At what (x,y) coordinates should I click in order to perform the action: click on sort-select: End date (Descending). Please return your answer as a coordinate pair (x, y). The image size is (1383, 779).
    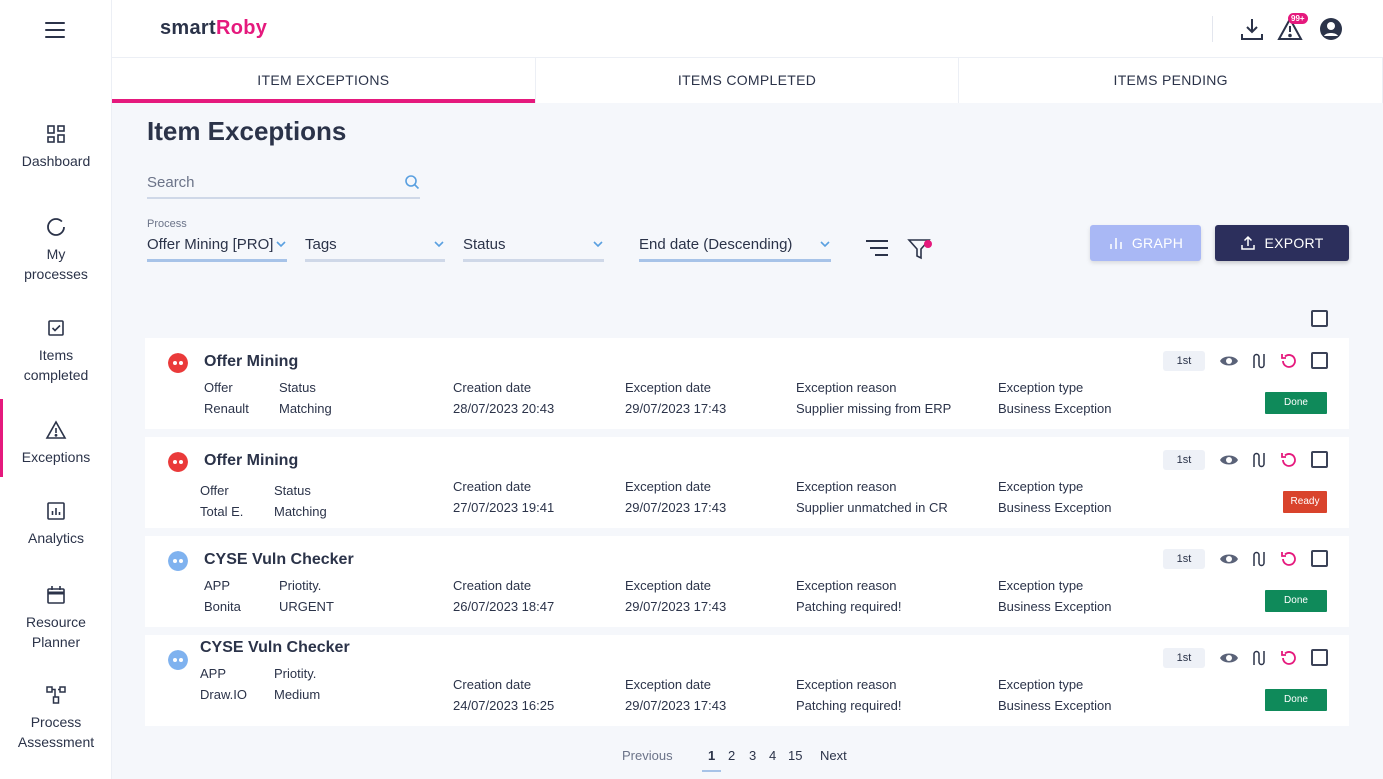
    Looking at the image, I should click on (735, 240).